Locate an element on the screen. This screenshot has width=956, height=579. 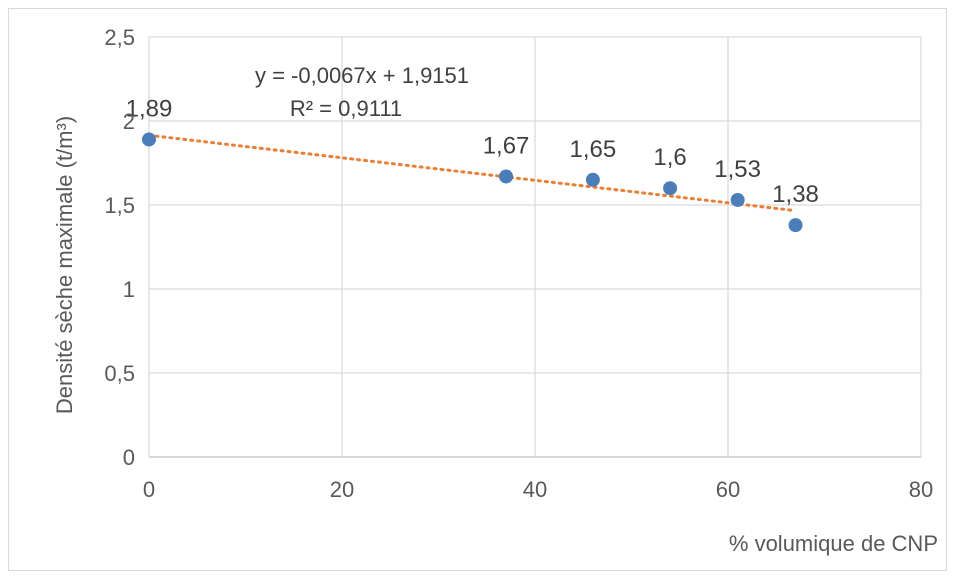
data-label: 1,65 is located at coordinates (593, 149).